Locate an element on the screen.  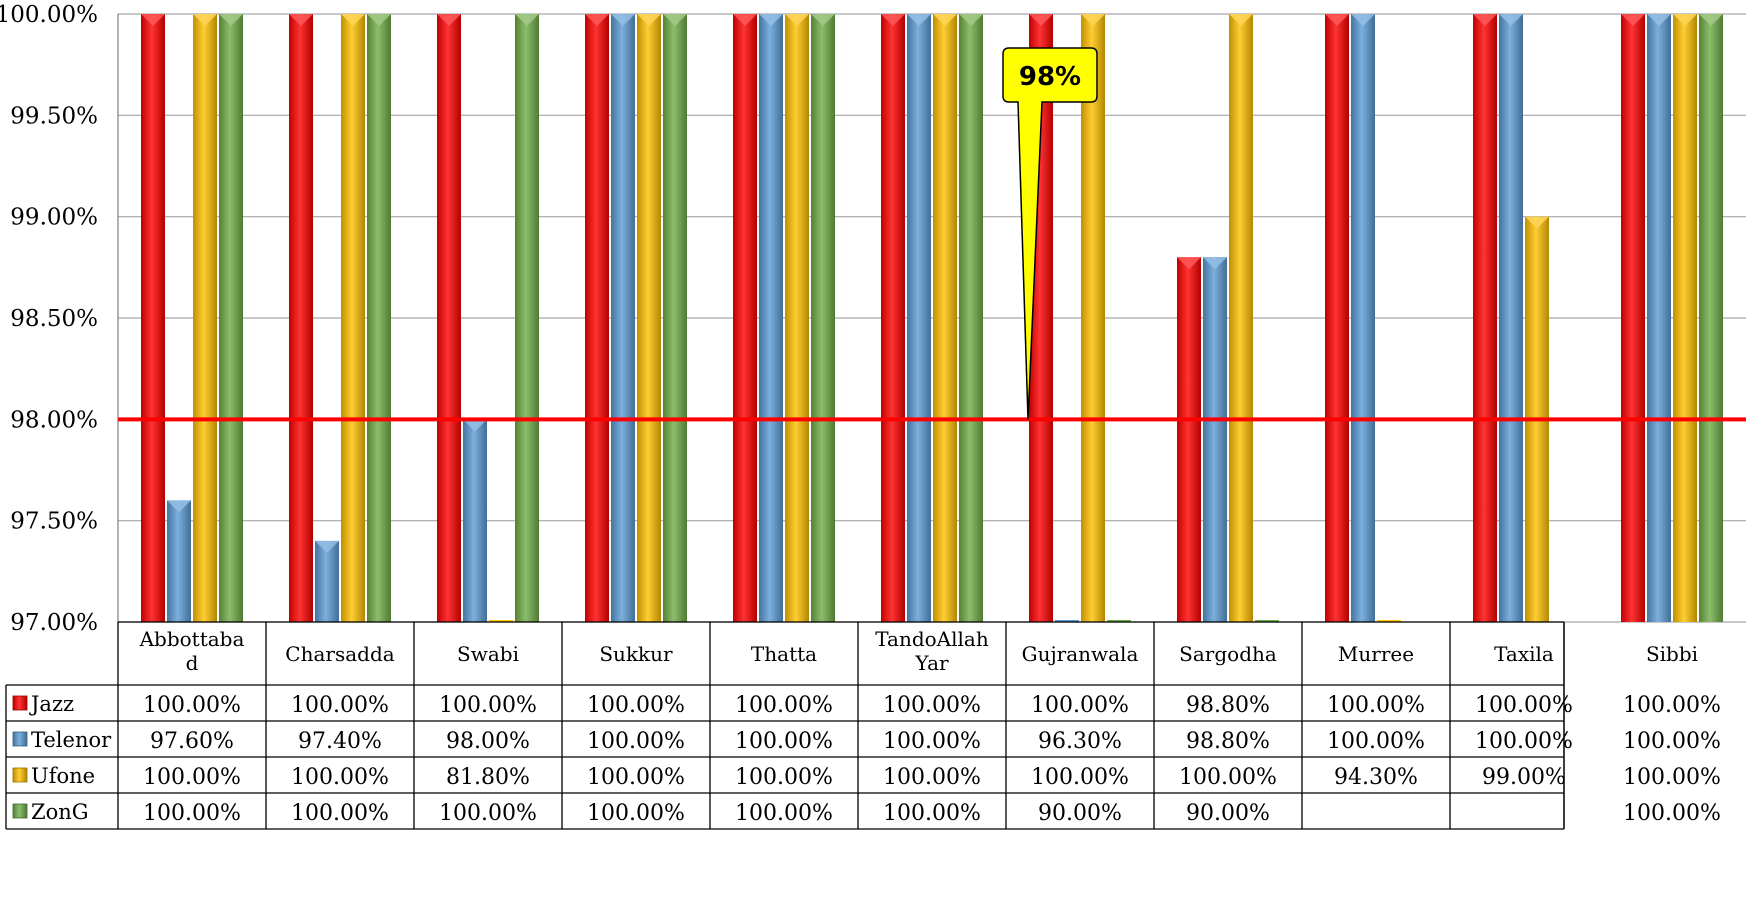
bar-telenor-murree is located at coordinates (1363, 318).